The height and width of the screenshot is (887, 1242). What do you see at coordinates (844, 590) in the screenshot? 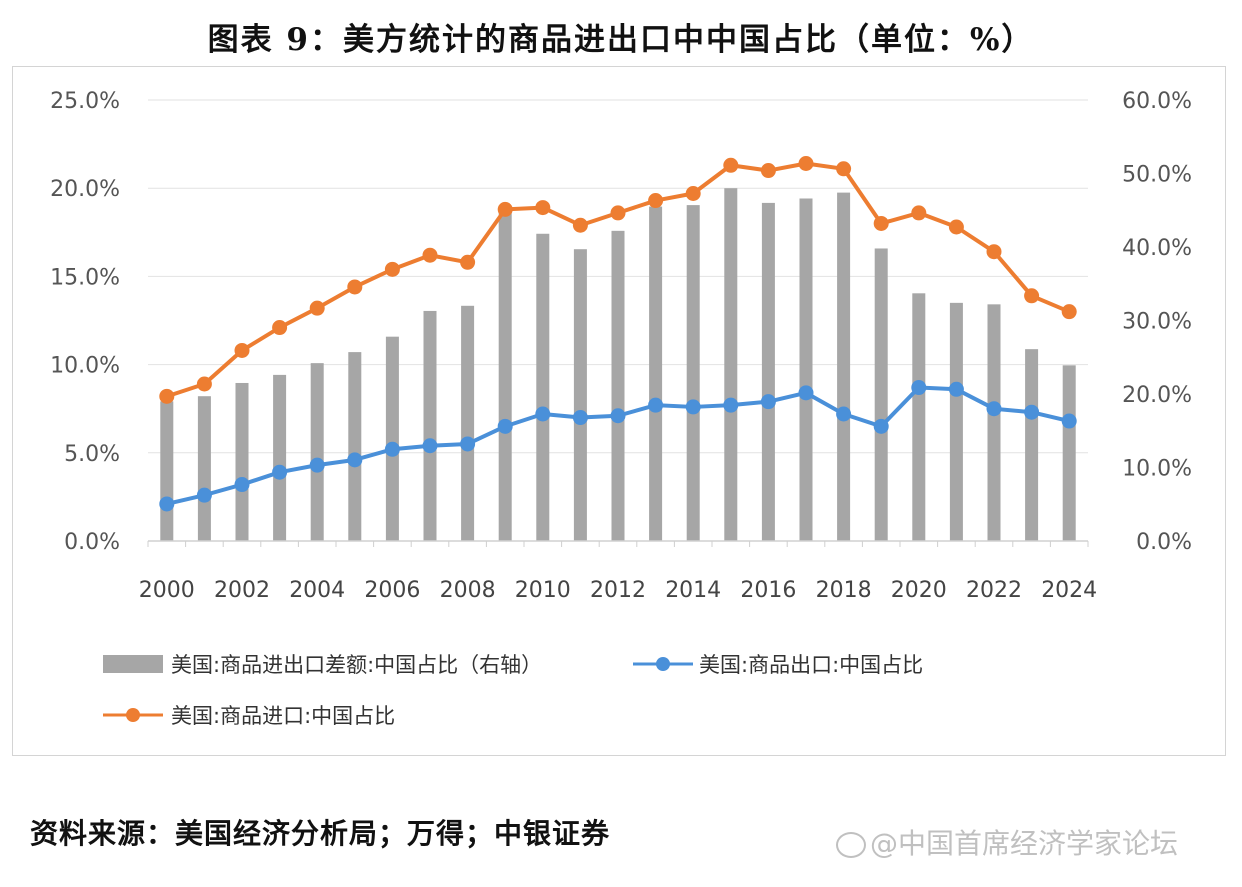
I see `x-axis-tick-label: 2018` at bounding box center [844, 590].